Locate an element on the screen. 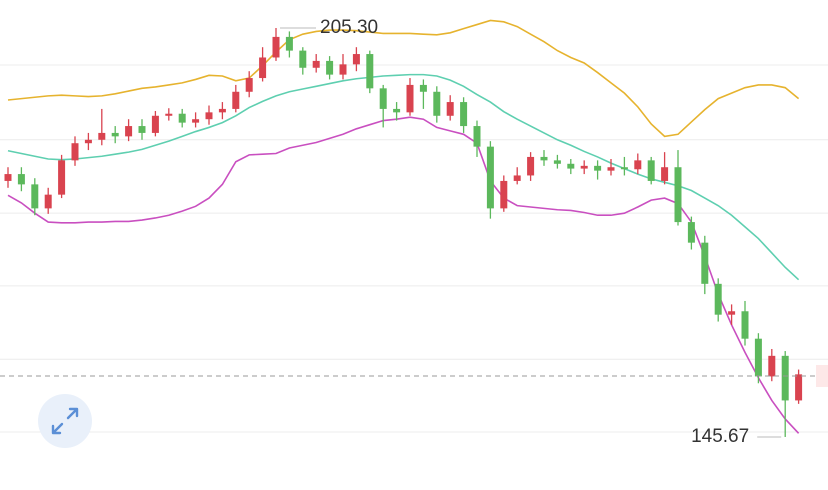 This screenshot has width=828, height=490. annotation-label: 205.30 is located at coordinates (349, 27).